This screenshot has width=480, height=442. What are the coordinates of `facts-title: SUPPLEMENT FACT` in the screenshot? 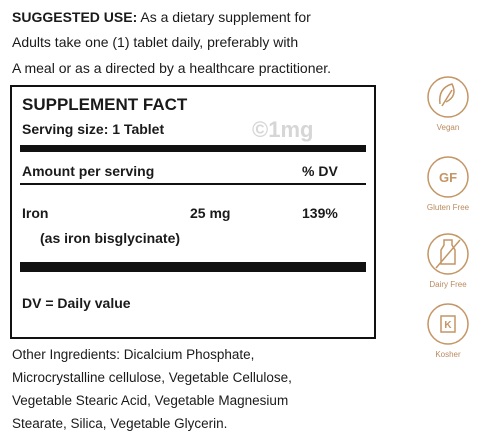 It's located at (105, 104).